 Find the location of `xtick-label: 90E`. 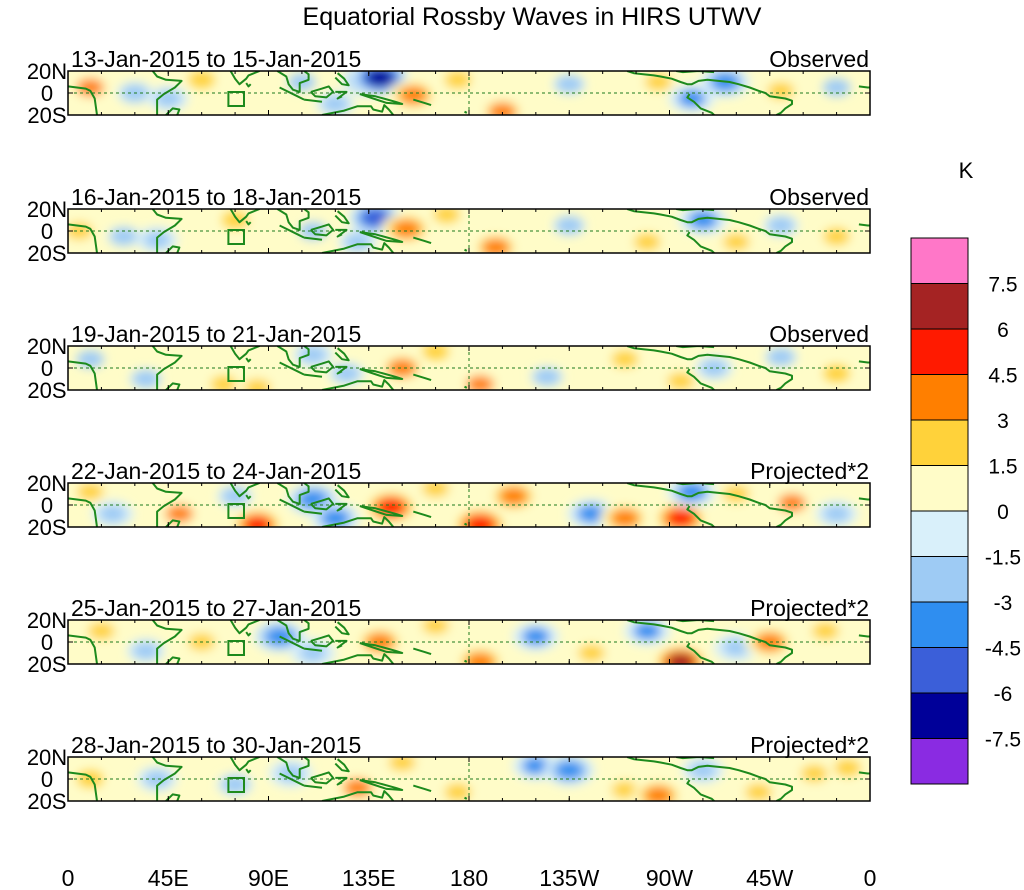

xtick-label: 90E is located at coordinates (268, 877).